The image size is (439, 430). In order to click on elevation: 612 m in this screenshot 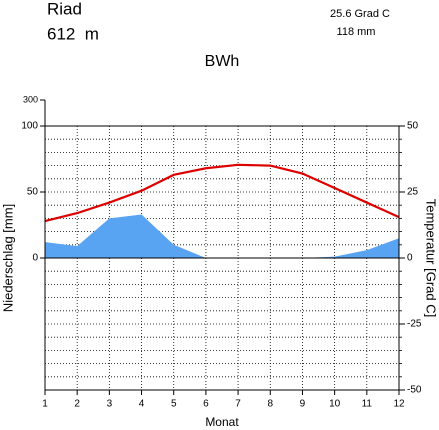, I will do `click(73, 33)`.